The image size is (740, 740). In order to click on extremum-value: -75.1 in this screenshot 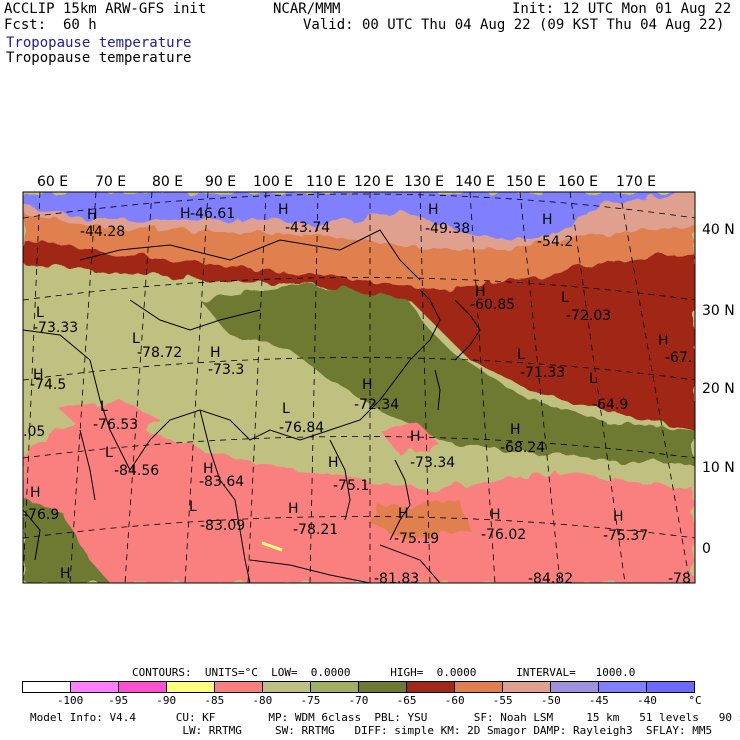, I will do `click(351, 486)`.